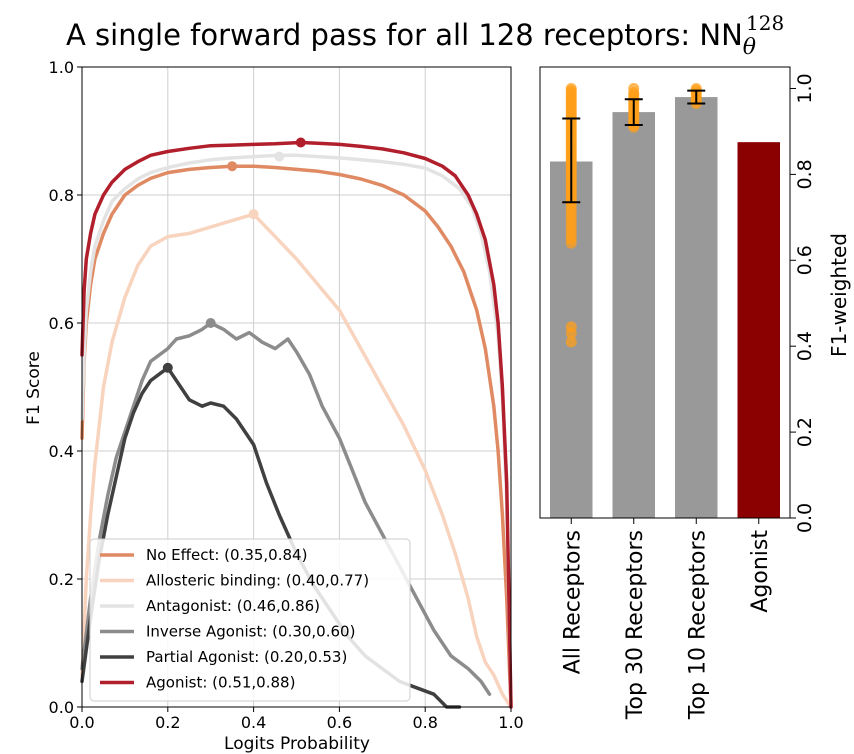 Image resolution: width=854 pixels, height=754 pixels. Describe the element at coordinates (297, 744) in the screenshot. I see `left-x-axis-label: Logits Probability` at that location.